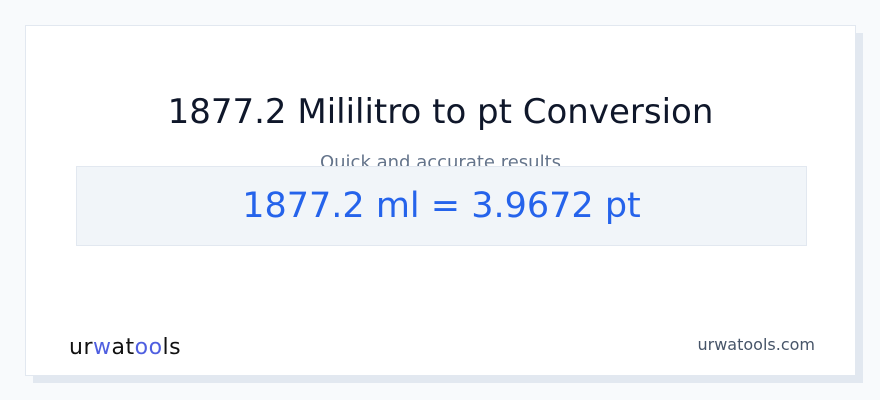 This screenshot has height=400, width=880. Describe the element at coordinates (125, 347) in the screenshot. I see `urwatools-logo: urwatools` at that location.